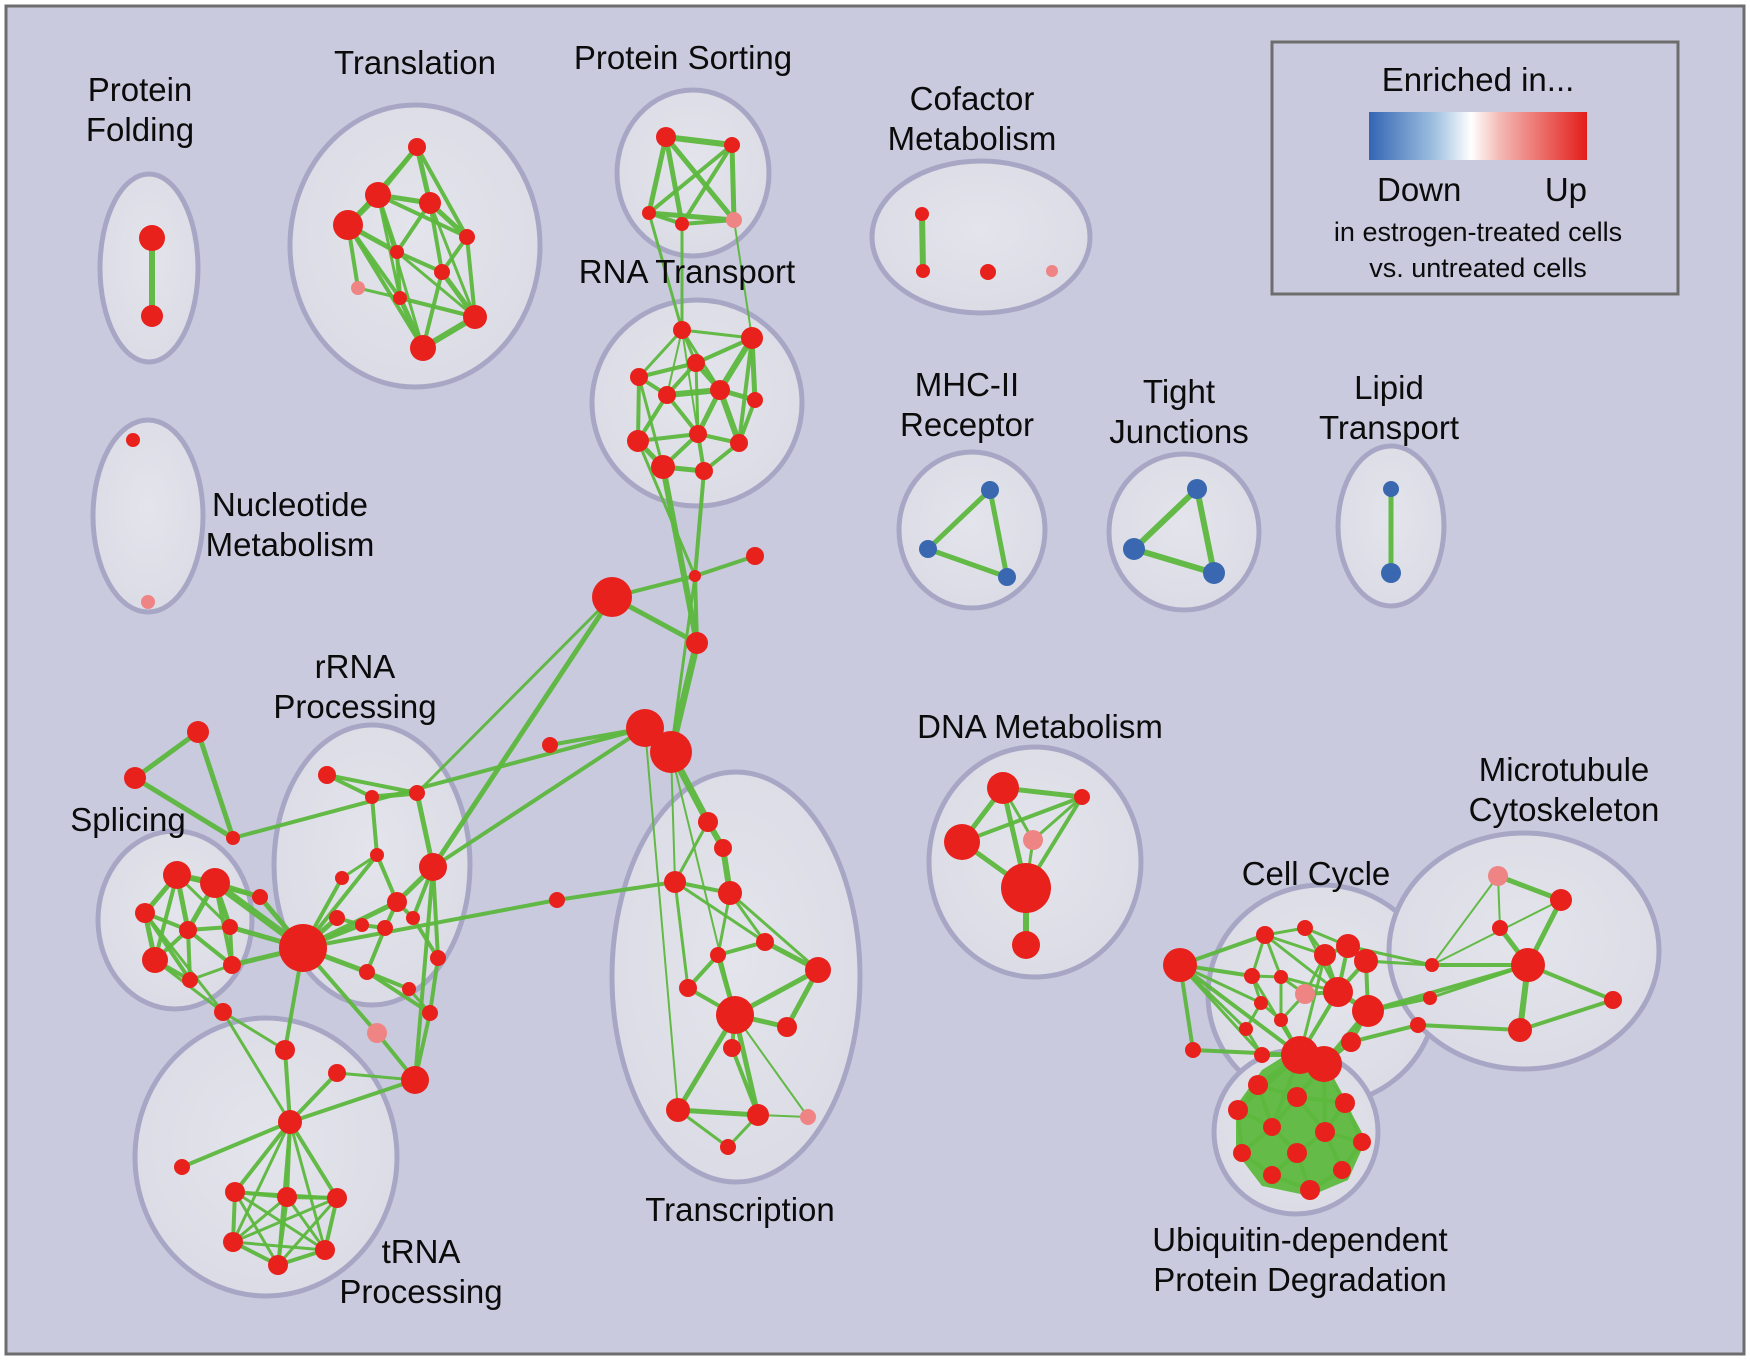 This screenshot has width=1750, height=1360. I want to click on network-node-cc16, so click(1193, 1050).